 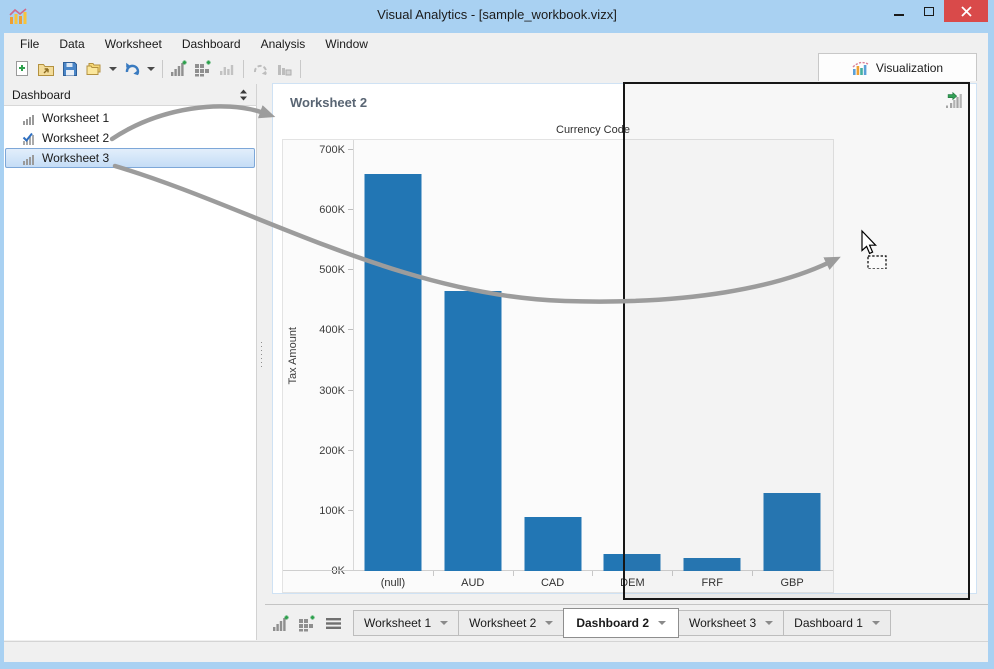 I want to click on y-tick-label: 200K, so click(x=332, y=450).